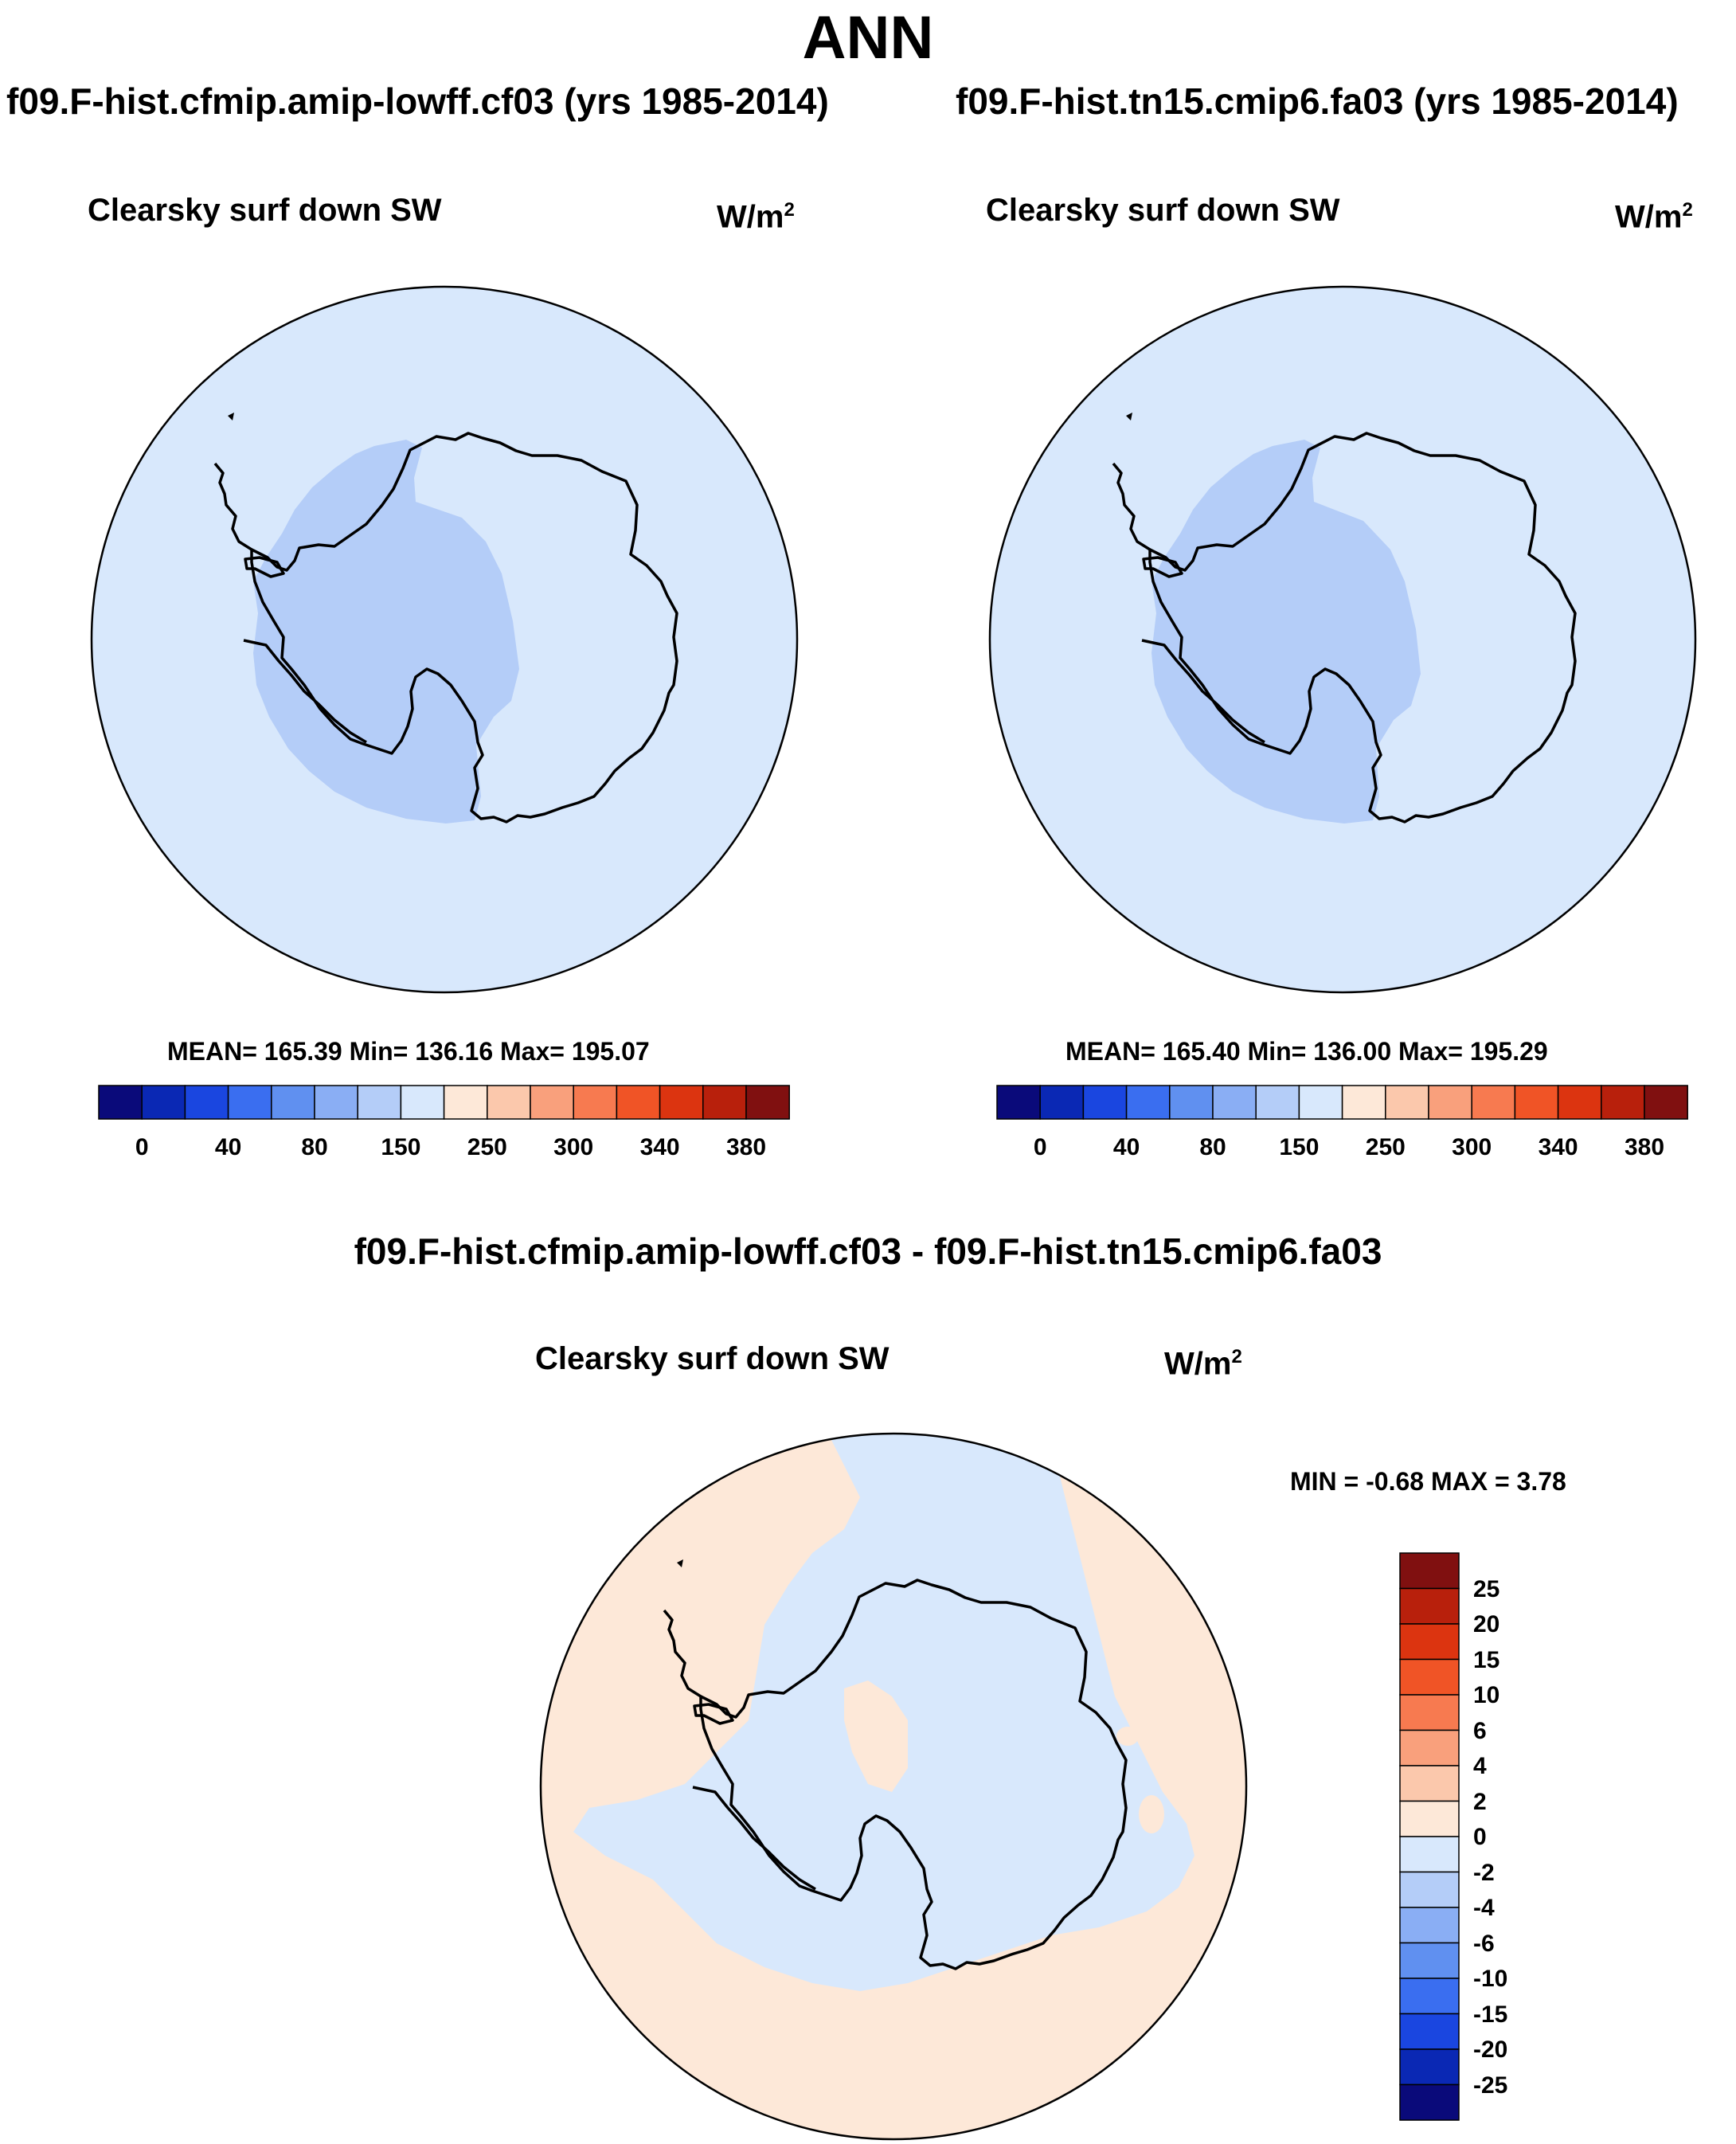 Image resolution: width=1736 pixels, height=2144 pixels. Describe the element at coordinates (1286, 632) in the screenshot. I see `low-flux-region-right` at that location.